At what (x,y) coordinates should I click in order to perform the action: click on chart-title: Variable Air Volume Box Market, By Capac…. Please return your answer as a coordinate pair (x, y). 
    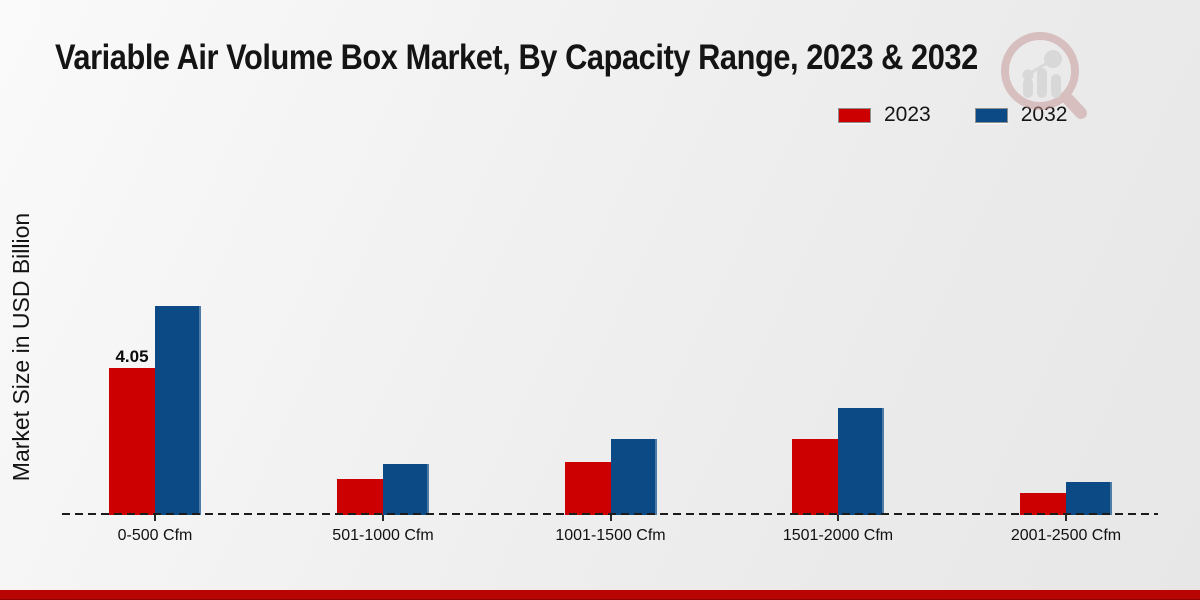
    Looking at the image, I should click on (516, 57).